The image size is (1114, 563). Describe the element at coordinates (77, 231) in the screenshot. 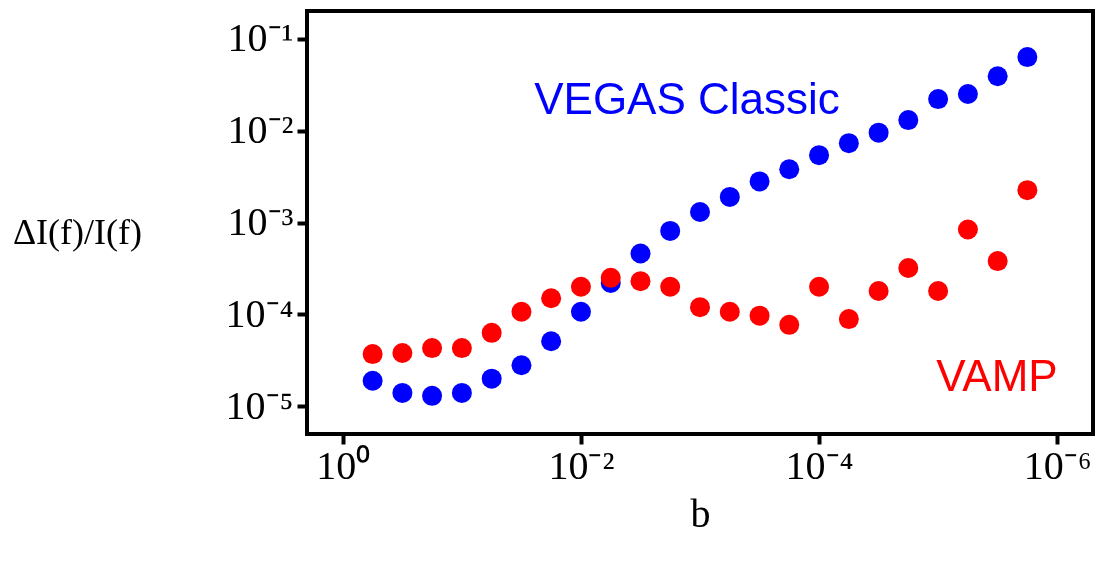

I see `y-axis-title: ΔI(f)/I(f)` at that location.